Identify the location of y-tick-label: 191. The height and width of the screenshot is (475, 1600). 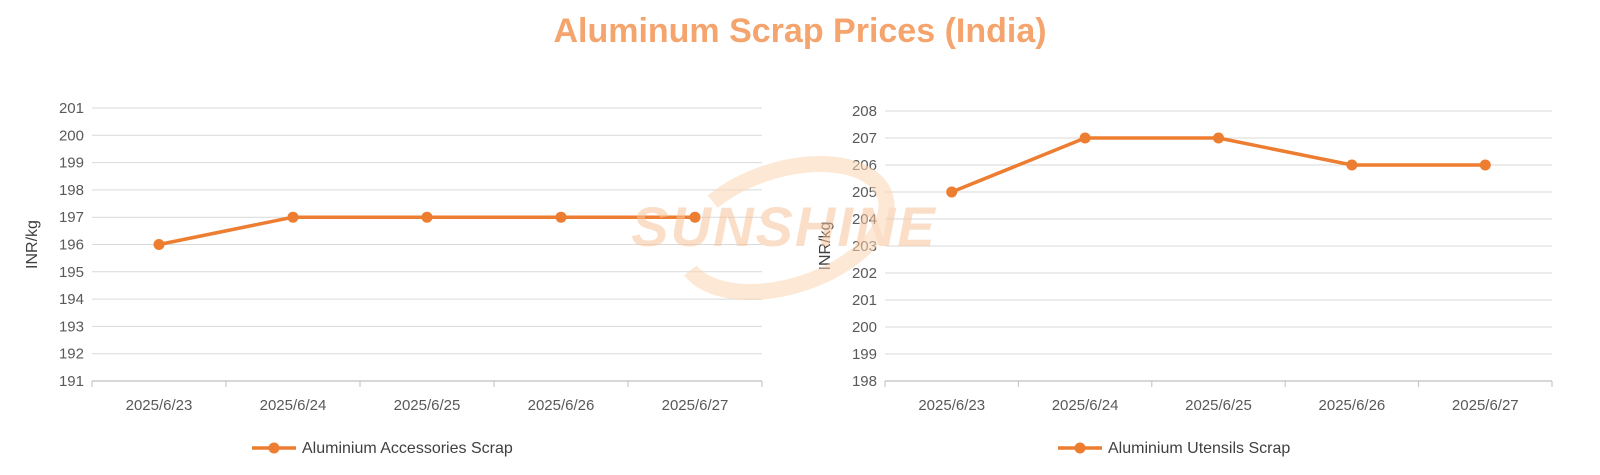
(71, 381).